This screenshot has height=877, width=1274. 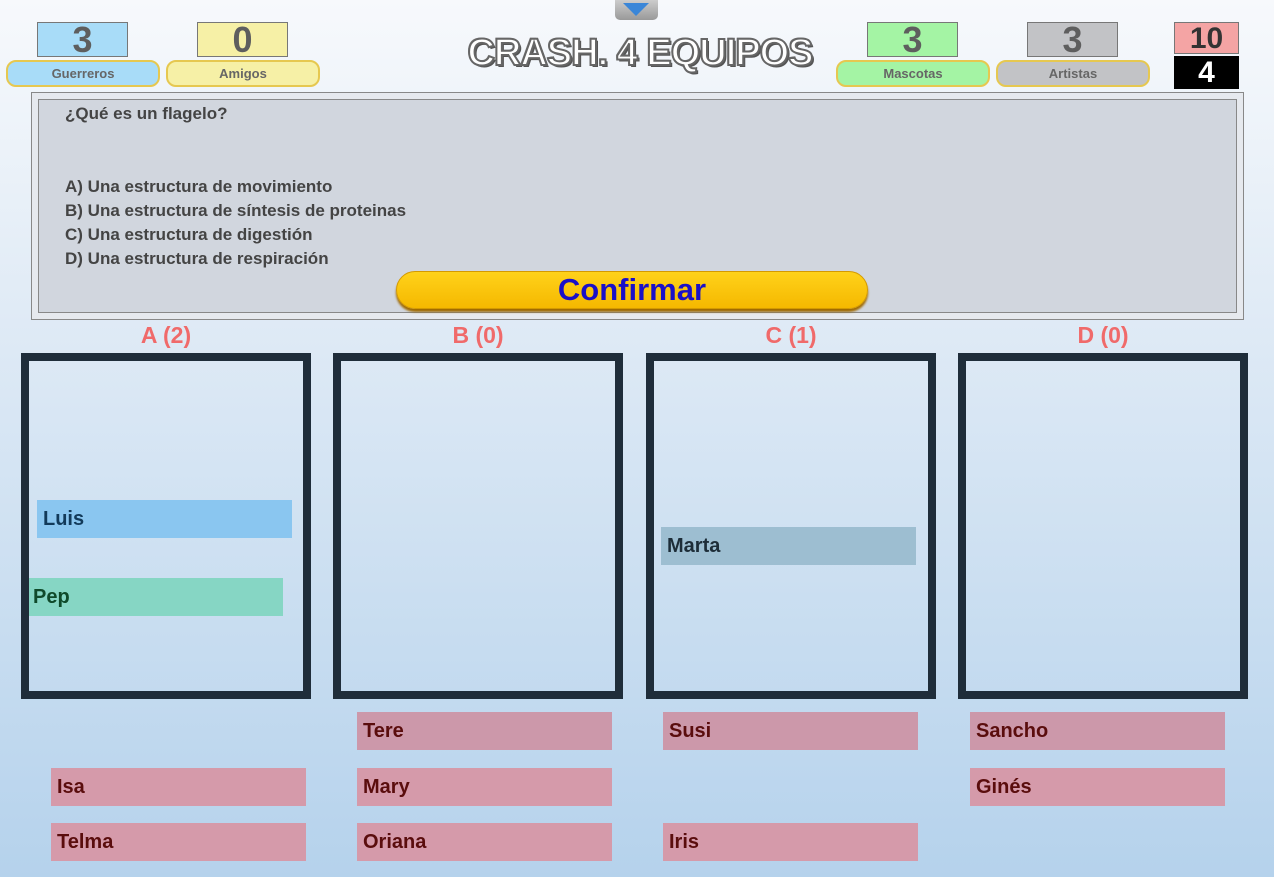 What do you see at coordinates (912, 40) in the screenshot?
I see `team-score-mascotas: 3` at bounding box center [912, 40].